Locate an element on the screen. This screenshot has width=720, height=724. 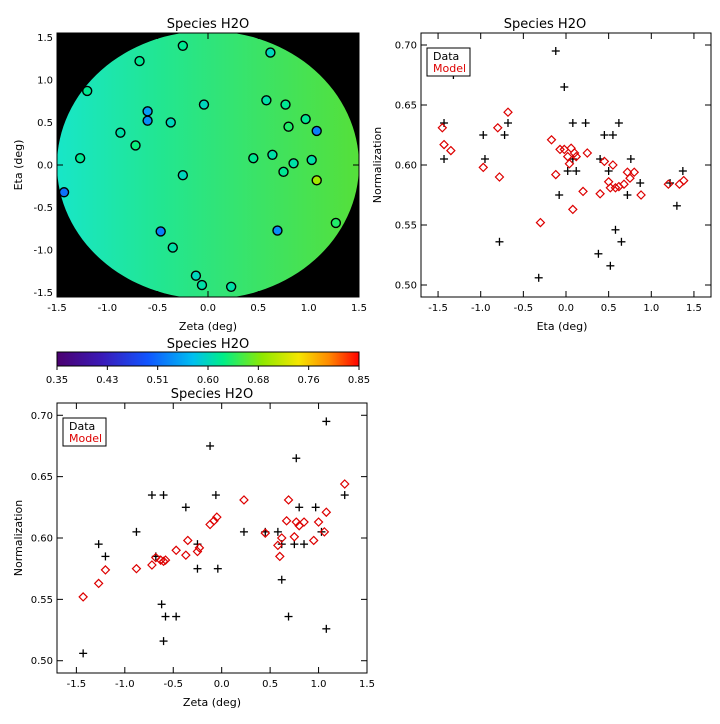
map-ytick-label: -1.5 is located at coordinates (43, 293).